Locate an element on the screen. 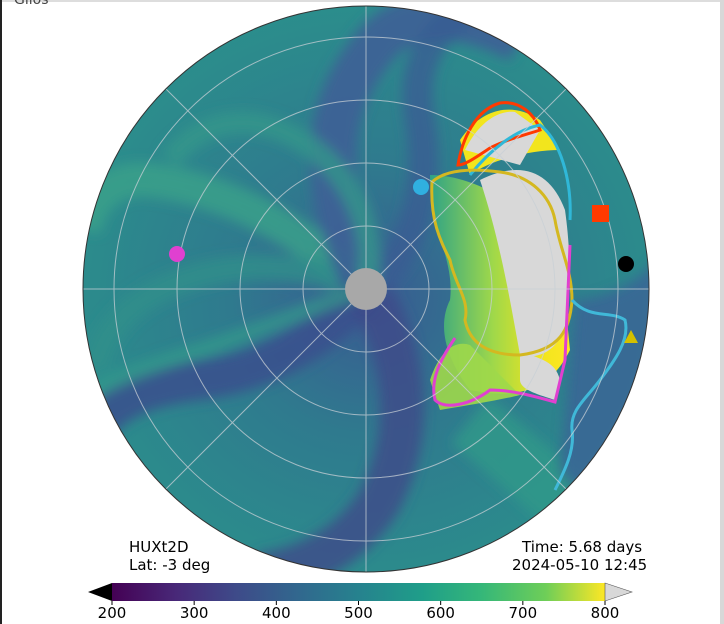 The image size is (724, 624). mercury-marker is located at coordinates (421, 187).